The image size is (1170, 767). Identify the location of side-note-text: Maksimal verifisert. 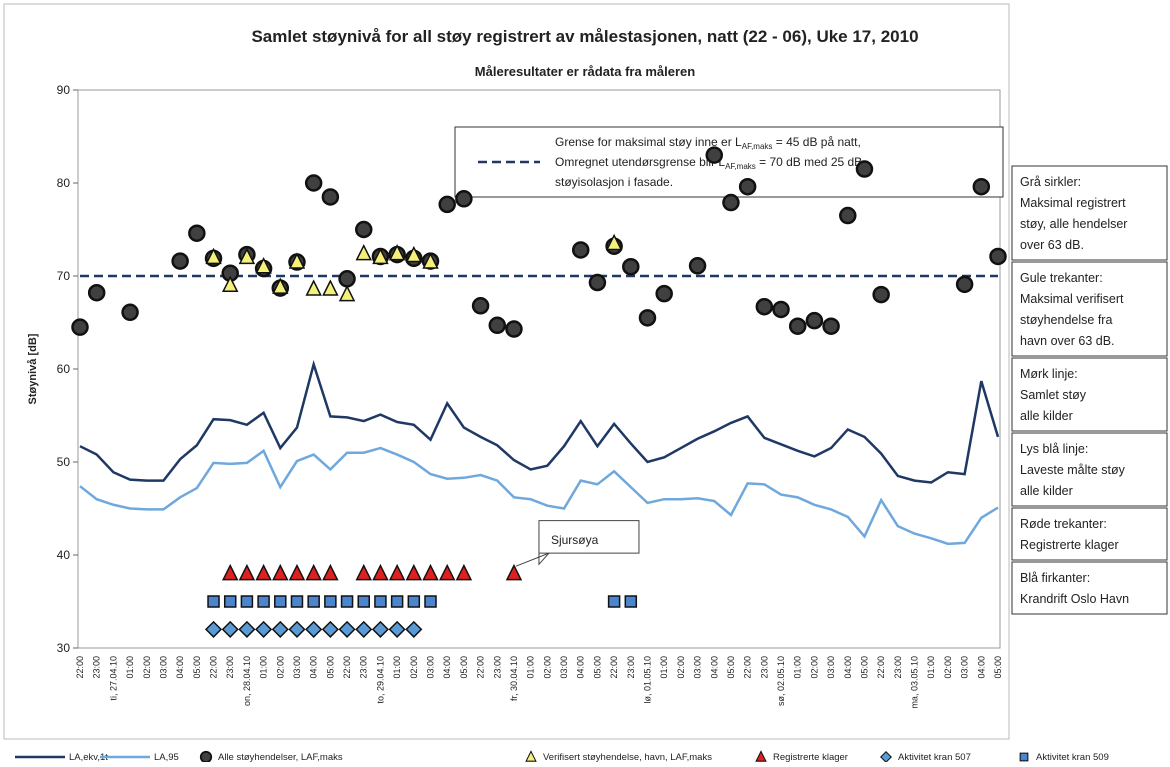
(1072, 299).